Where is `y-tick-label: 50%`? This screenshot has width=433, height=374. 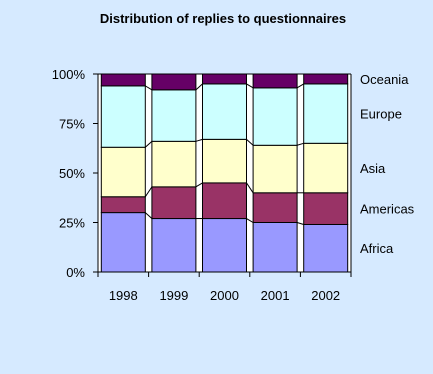
y-tick-label: 50% is located at coordinates (72, 173).